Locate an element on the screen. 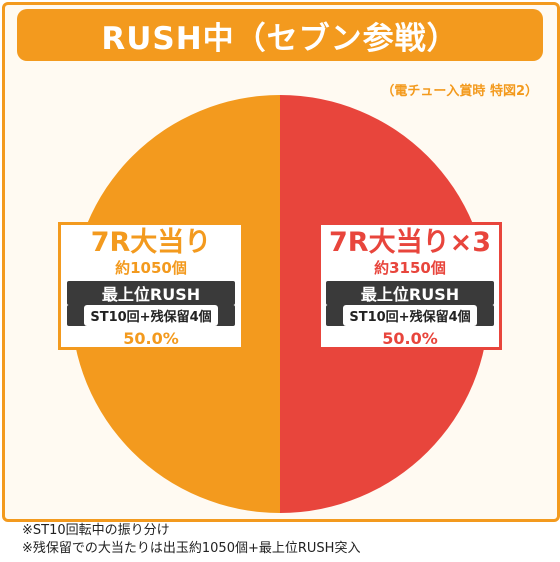 Image resolution: width=560 pixels, height=562 pixels. footnote: ※残保留での大当たりは出玉約1050個+最上位RUSH突入 is located at coordinates (191, 548).